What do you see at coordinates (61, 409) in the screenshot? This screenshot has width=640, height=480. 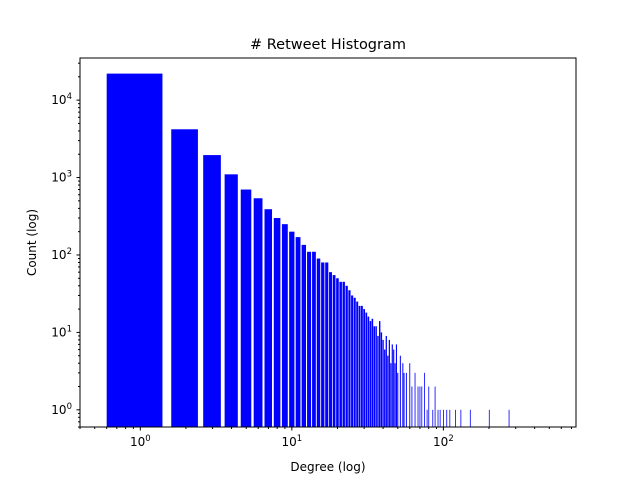 I see `y-tick-label: 100` at bounding box center [61, 409].